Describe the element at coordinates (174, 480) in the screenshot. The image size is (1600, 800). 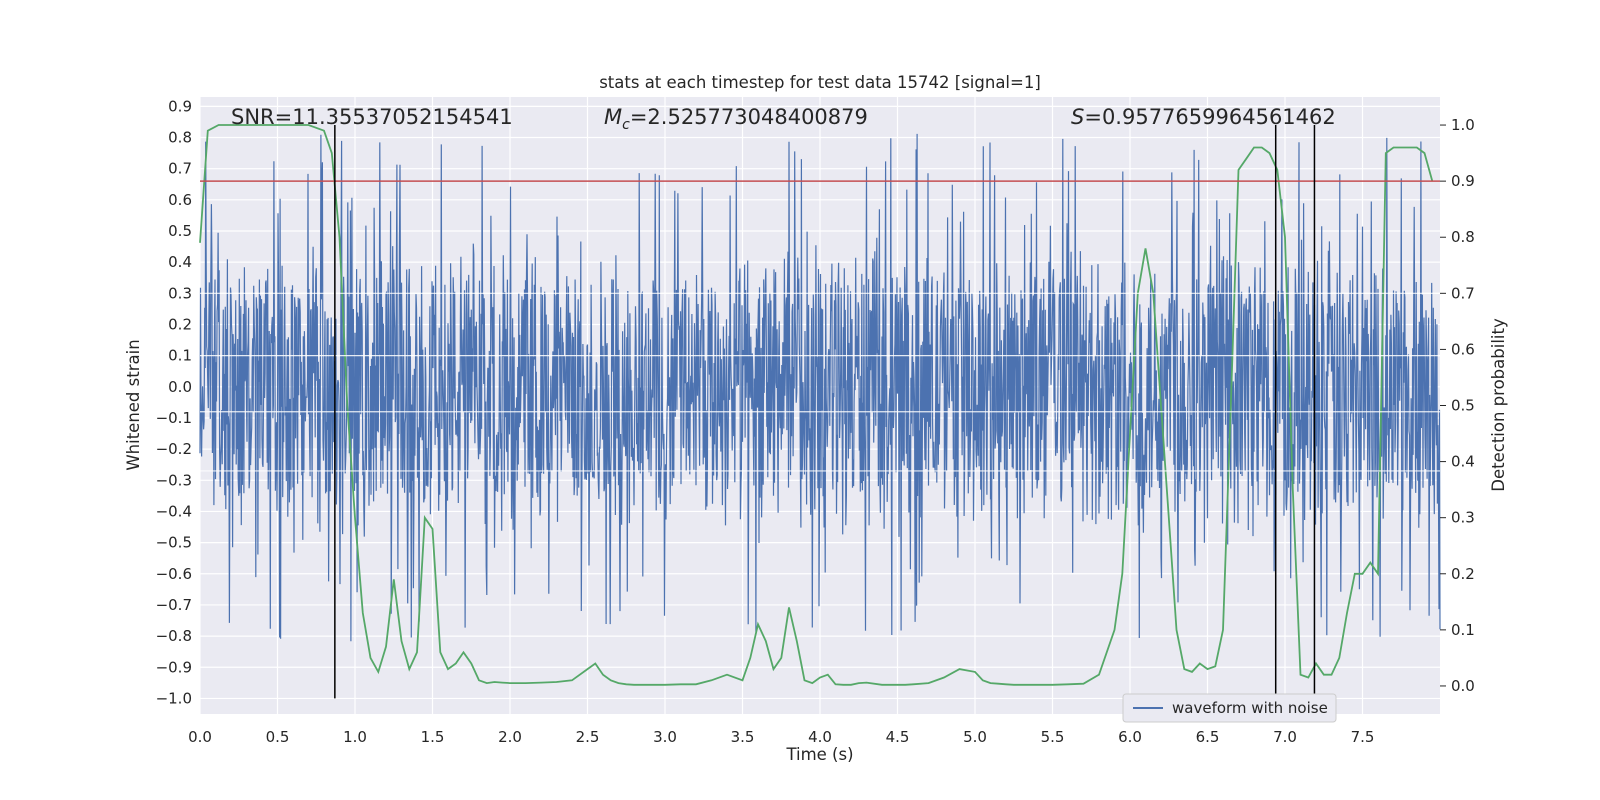
I see `y-tick-label: −0.3` at that location.